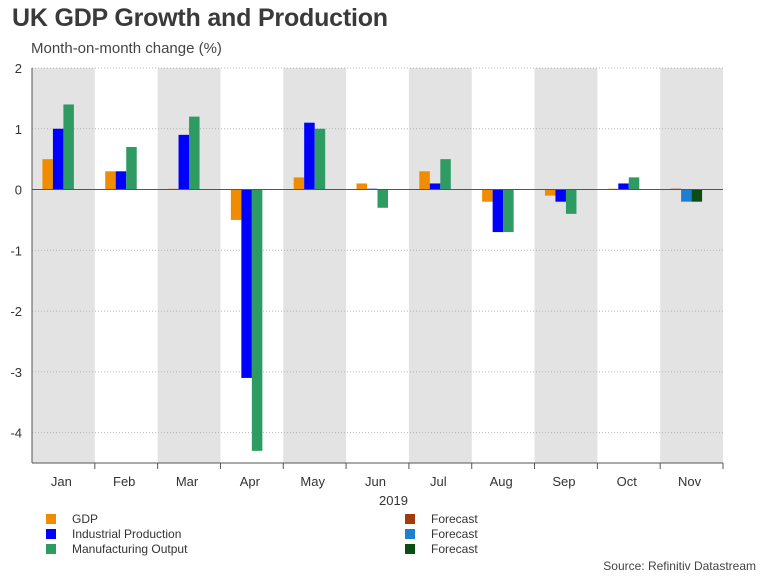 The image size is (768, 576). I want to click on x-tick-label-nov: Nov, so click(690, 481).